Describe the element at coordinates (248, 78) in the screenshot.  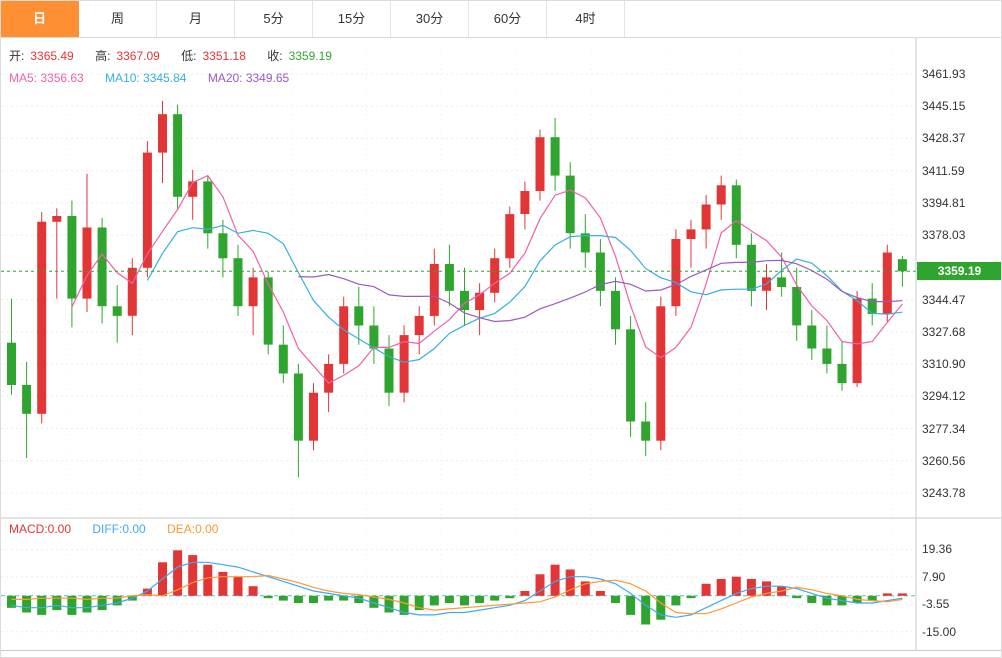
I see `ma20-value: MA20: 3349.65` at that location.